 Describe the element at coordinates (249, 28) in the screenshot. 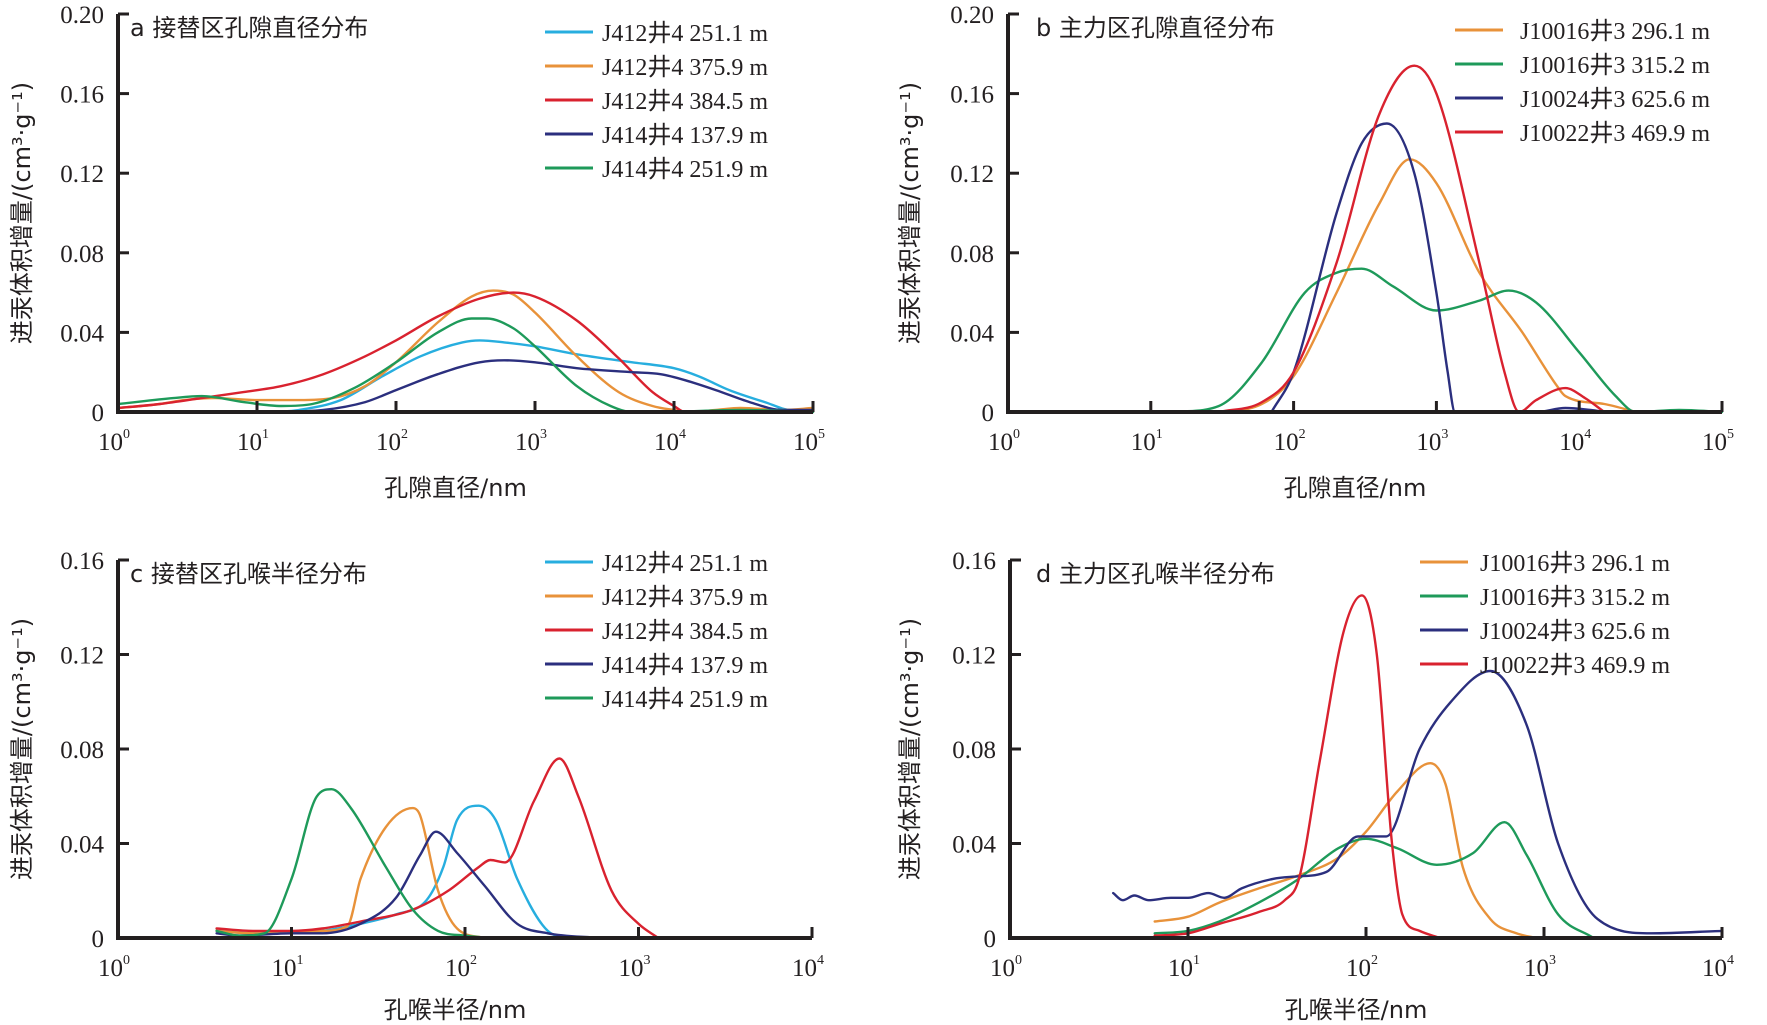

I see `panel-title: a 接替区孔隙直径分布` at that location.